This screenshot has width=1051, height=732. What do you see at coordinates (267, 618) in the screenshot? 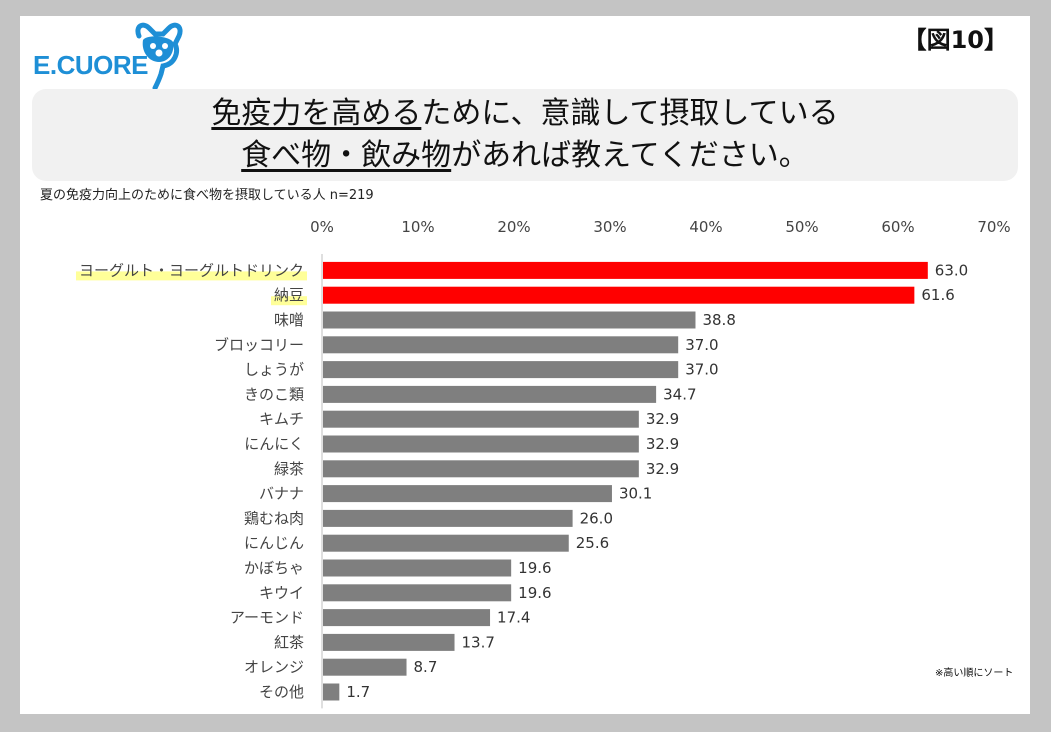
I see `category-label: アーモンド` at bounding box center [267, 618].